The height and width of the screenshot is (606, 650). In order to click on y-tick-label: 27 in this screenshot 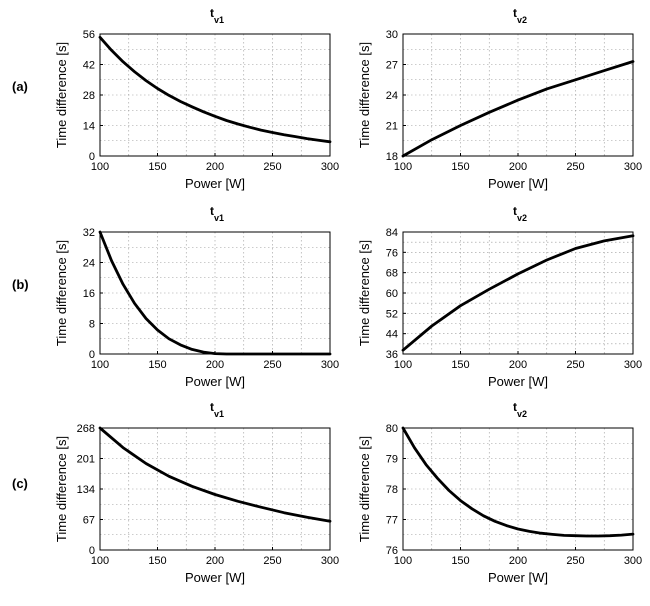, I will do `click(392, 66)`.